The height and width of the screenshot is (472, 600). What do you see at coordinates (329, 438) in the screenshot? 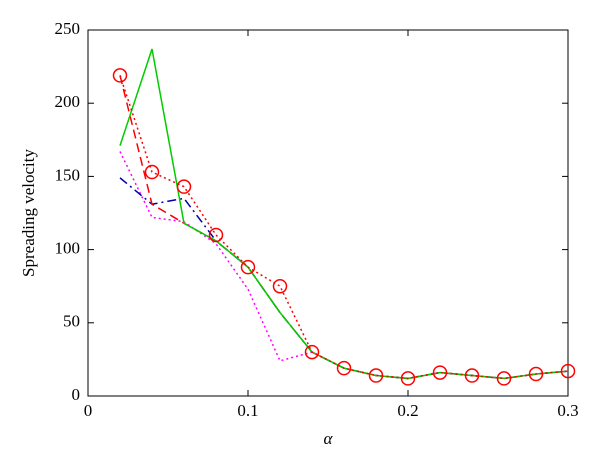
I see `x-axis-label: α` at bounding box center [329, 438].